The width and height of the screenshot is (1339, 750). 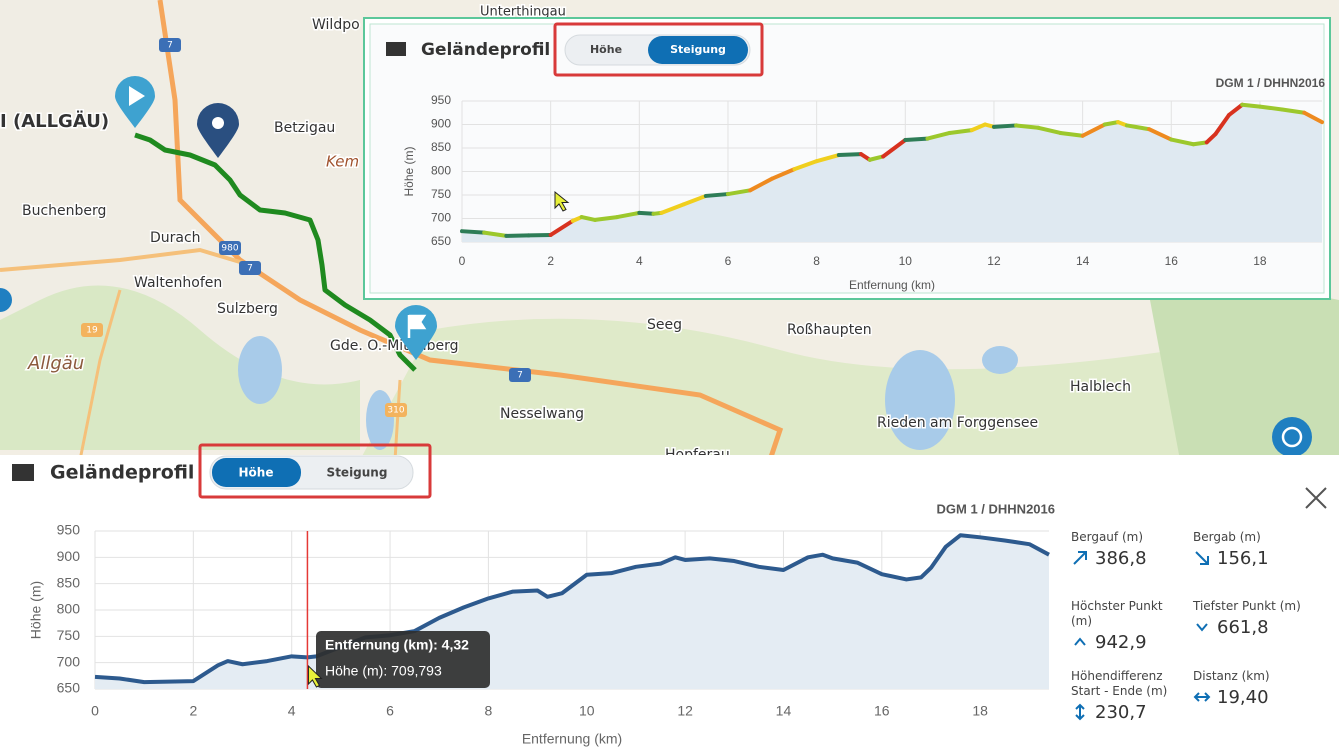 I want to click on route, so click(x=275, y=252).